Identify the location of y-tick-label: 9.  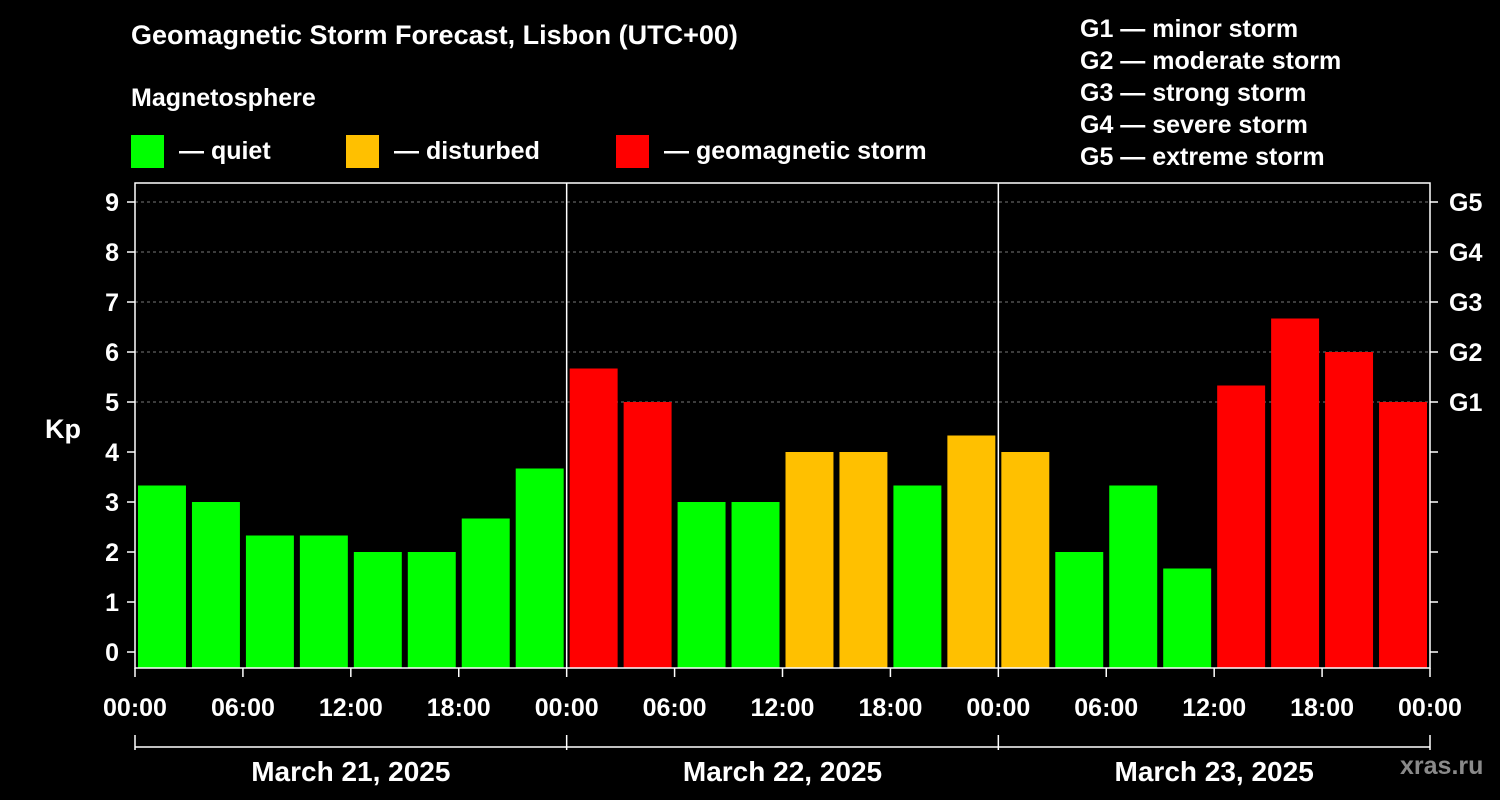
(112, 203).